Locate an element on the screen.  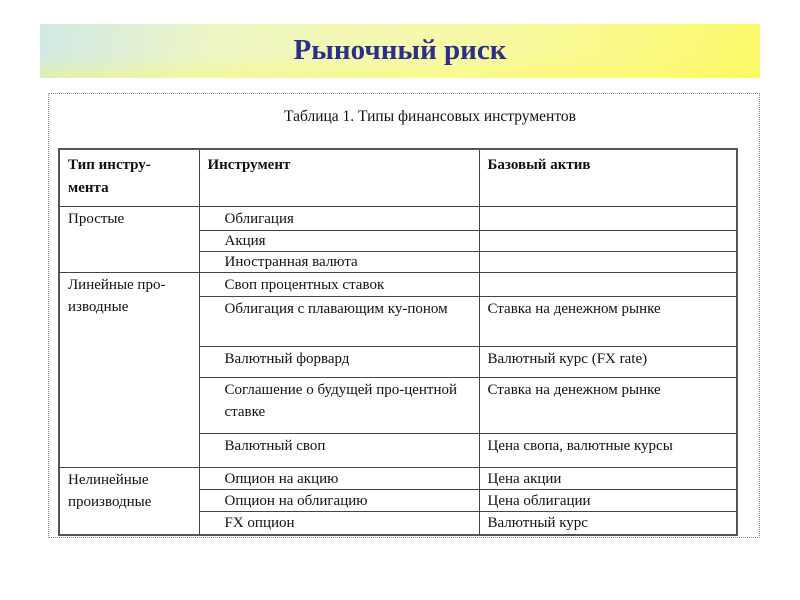
table-caption: Таблица 1. Типы финансовых инструментов is located at coordinates (430, 116).